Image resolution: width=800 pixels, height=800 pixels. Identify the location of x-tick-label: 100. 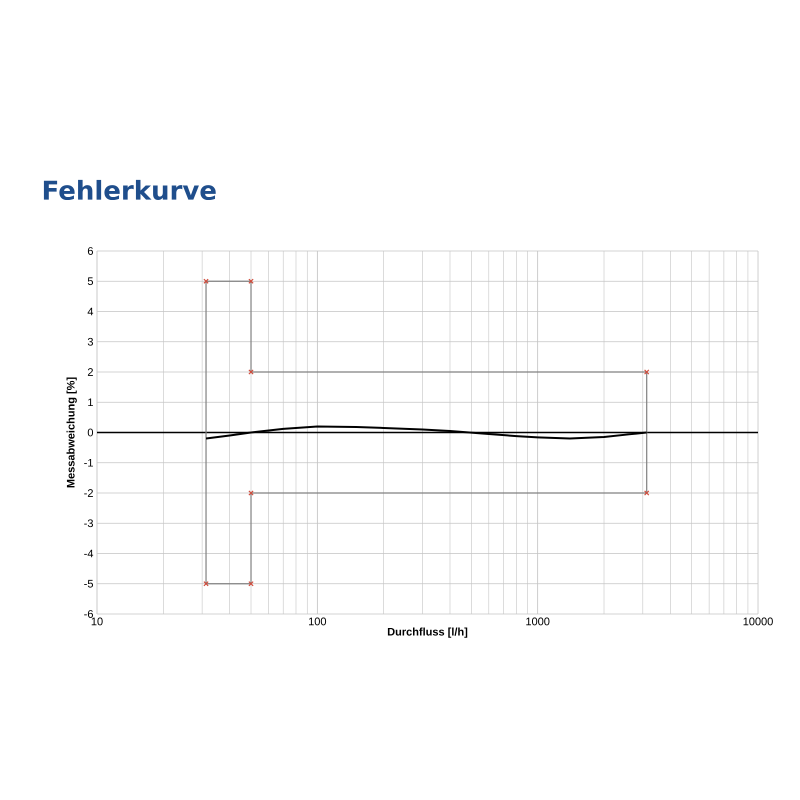
(317, 622).